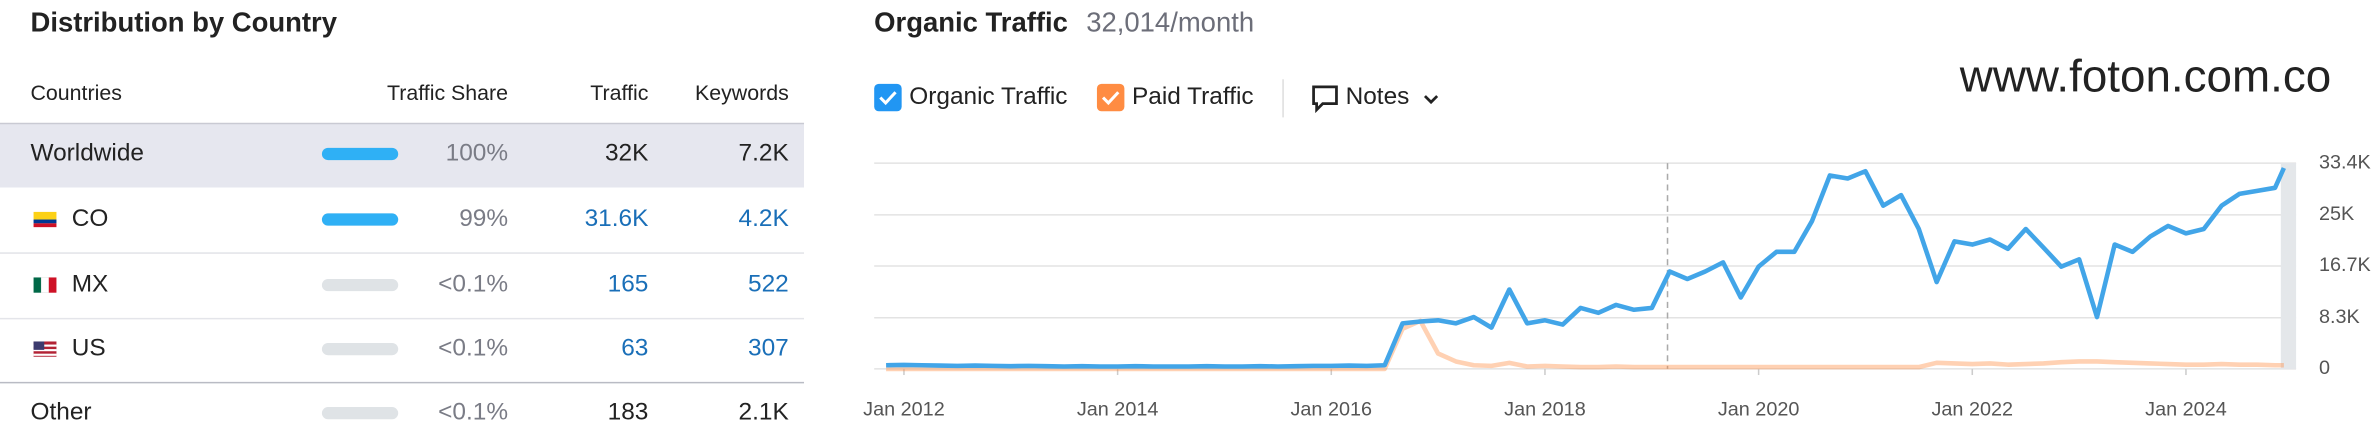 Image resolution: width=2380 pixels, height=436 pixels. What do you see at coordinates (1193, 96) in the screenshot?
I see `legend-label: Paid Traffic` at bounding box center [1193, 96].